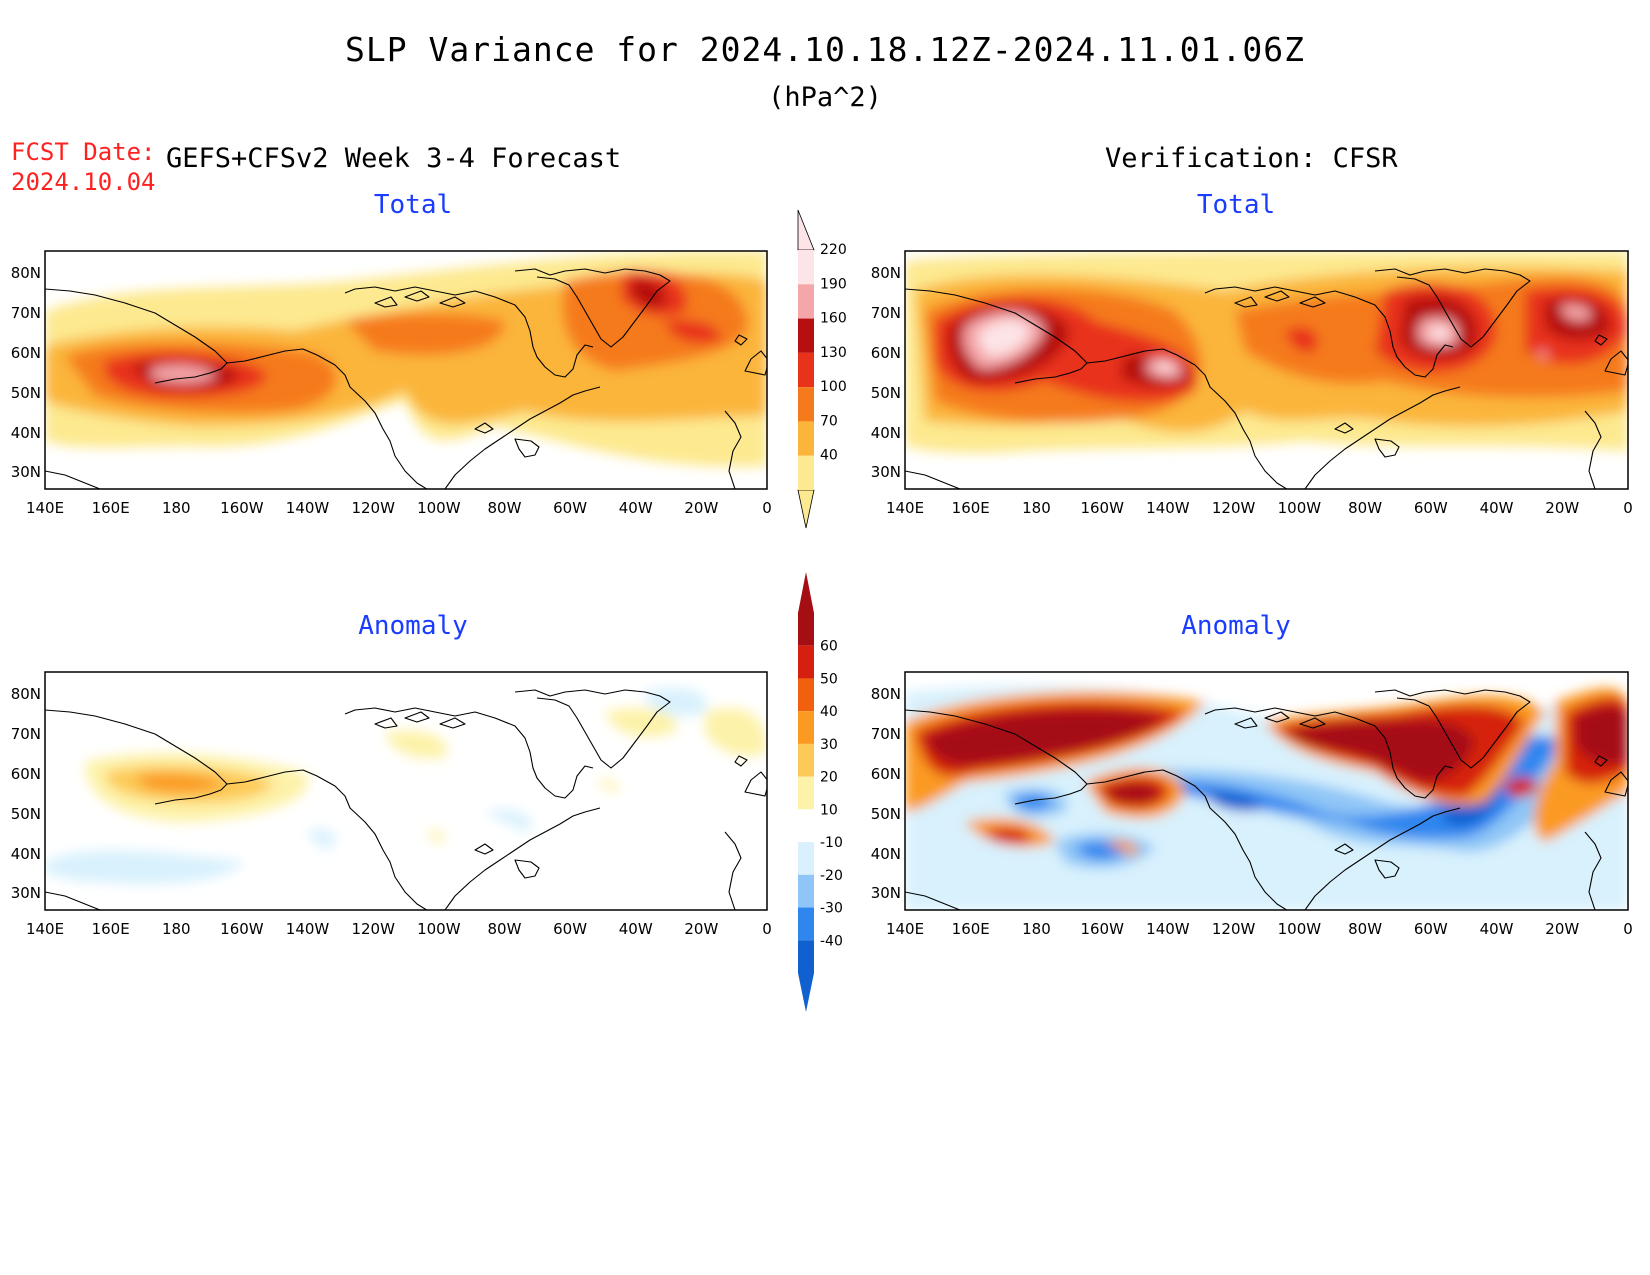 The width and height of the screenshot is (1650, 1275). I want to click on colorbar-total: 40 70 100 130 160 190 220, so click(822, 369).